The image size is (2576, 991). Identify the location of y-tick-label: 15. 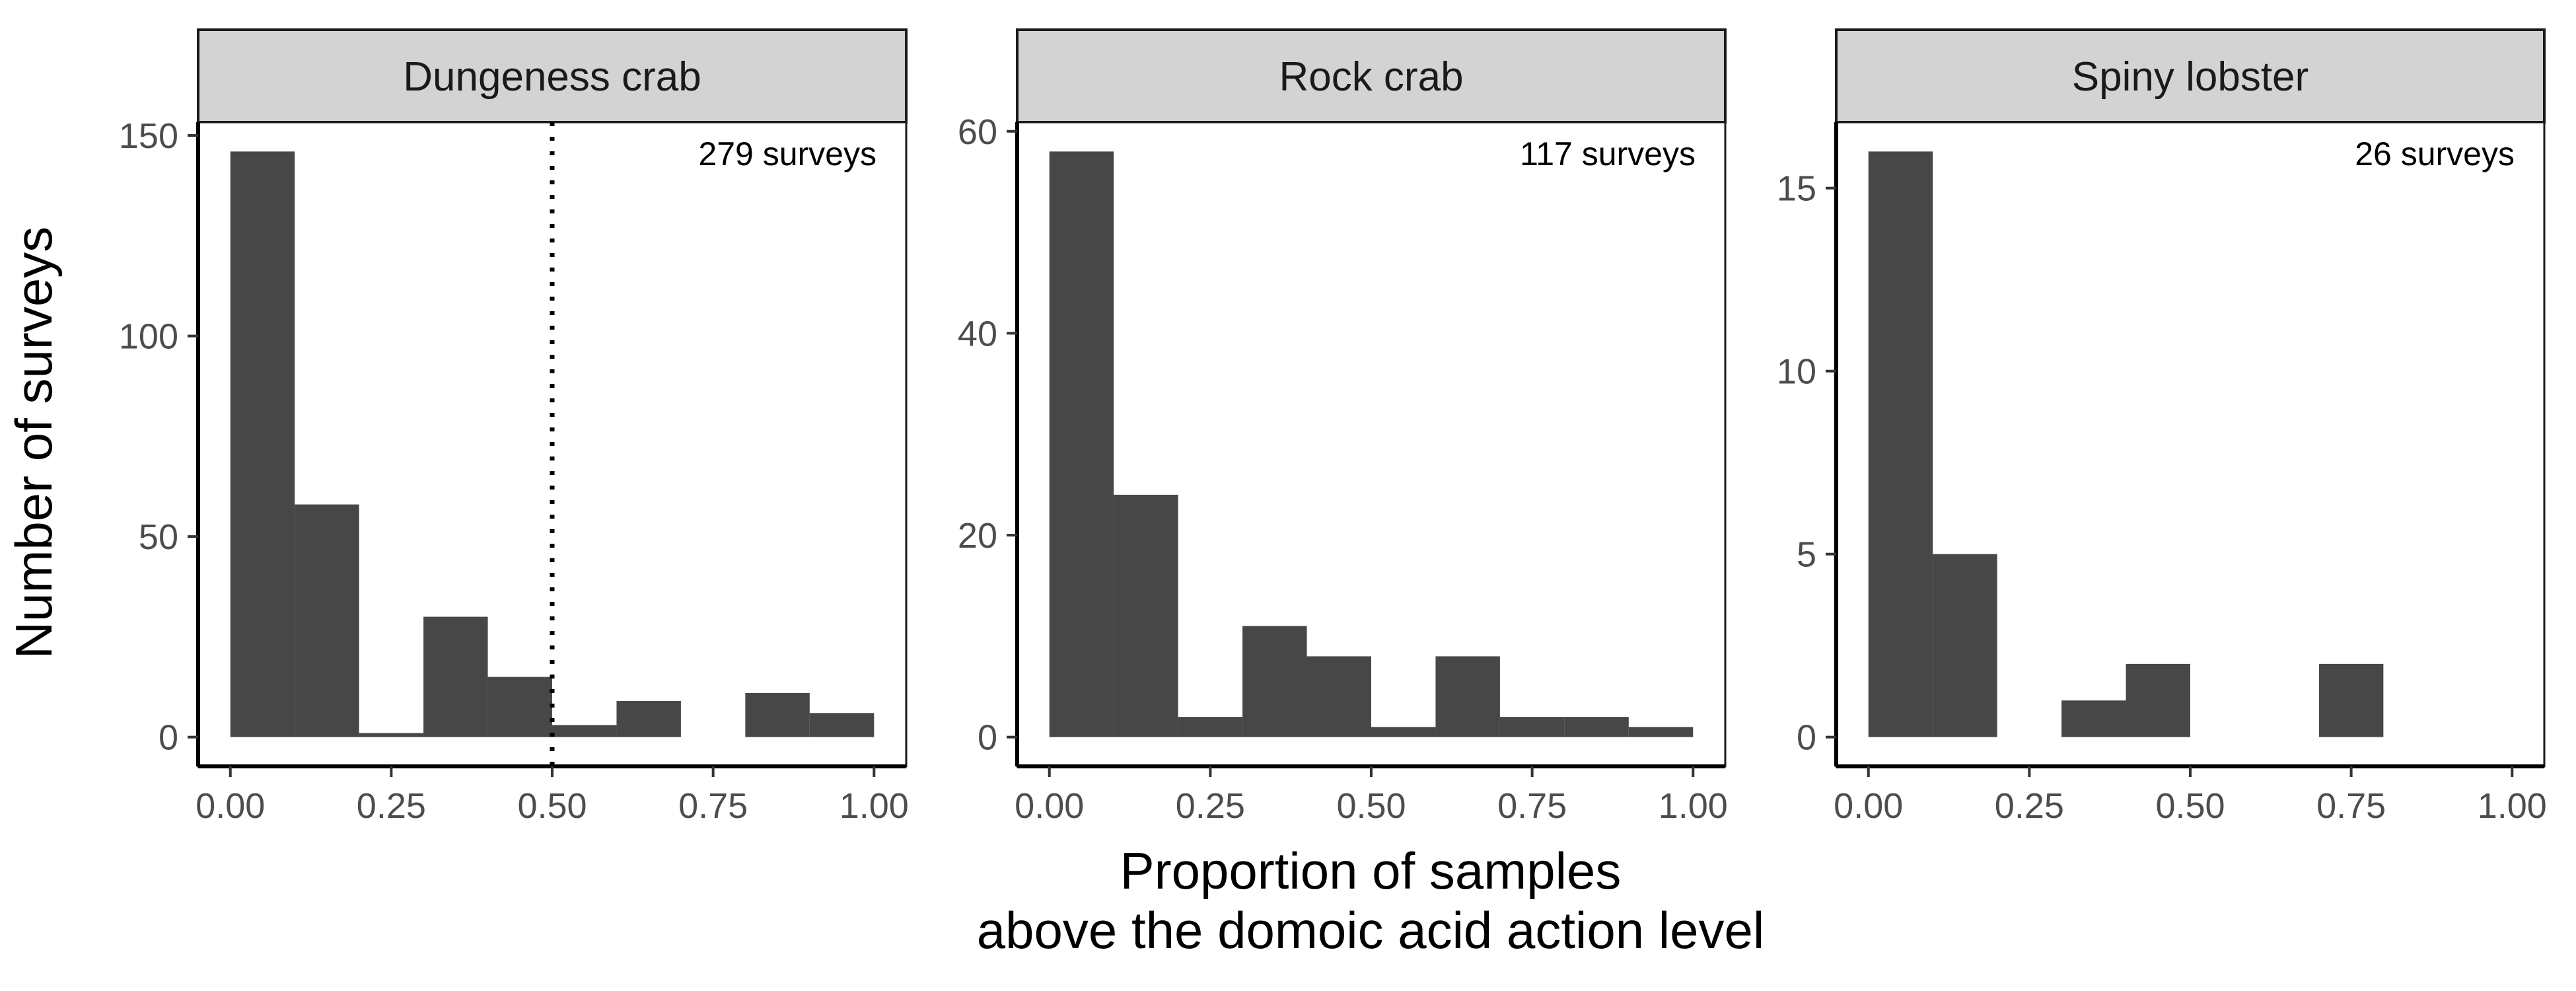
(1796, 189).